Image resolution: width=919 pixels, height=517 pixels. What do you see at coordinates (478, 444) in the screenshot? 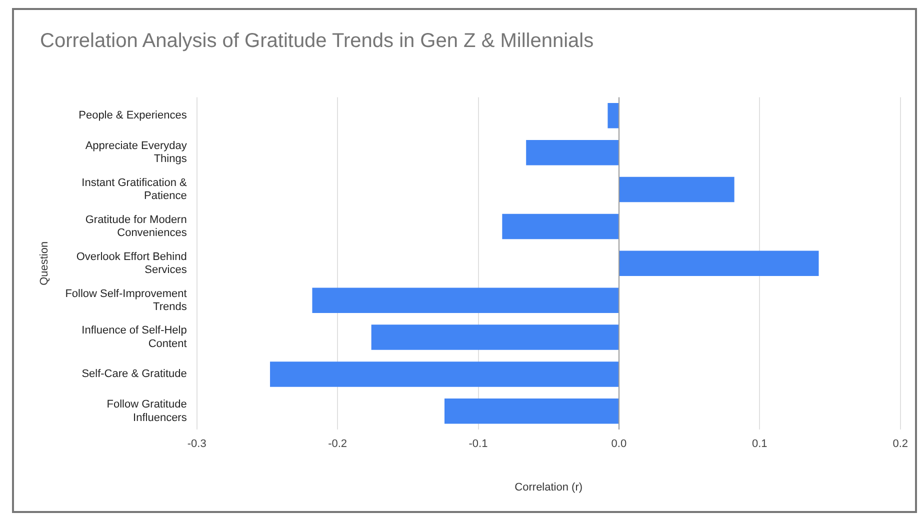
I see `x-tick-label: -0.1` at bounding box center [478, 444].